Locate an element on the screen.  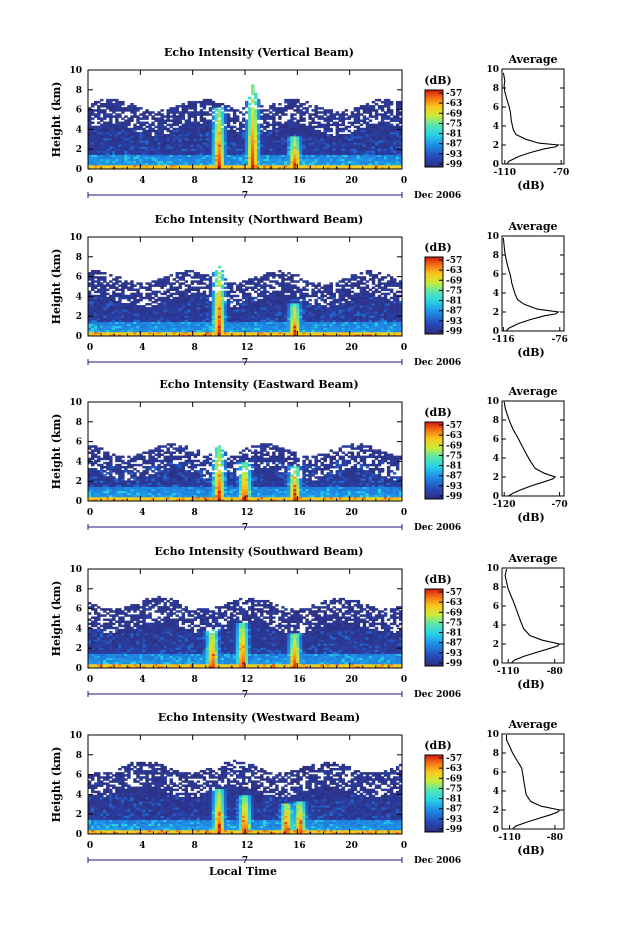
colorbar-tick-label: -93 is located at coordinates (454, 155).